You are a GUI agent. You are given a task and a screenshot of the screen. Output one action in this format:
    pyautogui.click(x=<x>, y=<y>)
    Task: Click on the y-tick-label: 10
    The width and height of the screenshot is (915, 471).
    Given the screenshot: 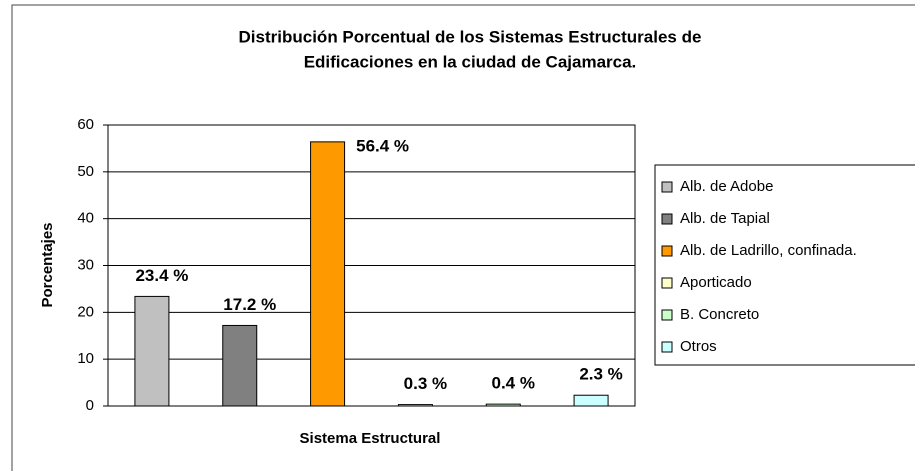 What is the action you would take?
    pyautogui.click(x=85, y=358)
    